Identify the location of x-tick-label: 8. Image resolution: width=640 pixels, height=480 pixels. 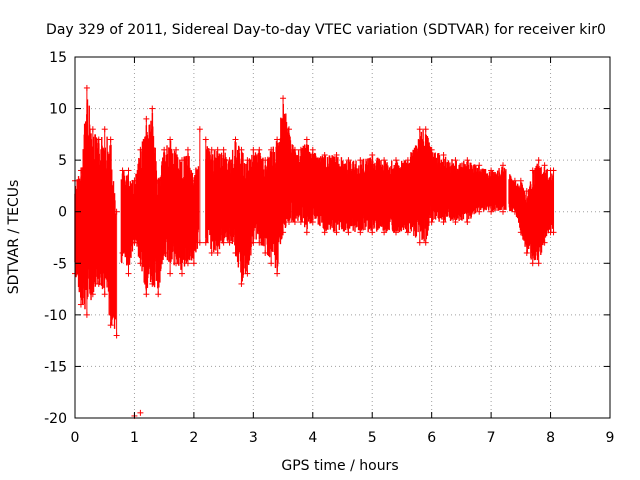
(550, 438).